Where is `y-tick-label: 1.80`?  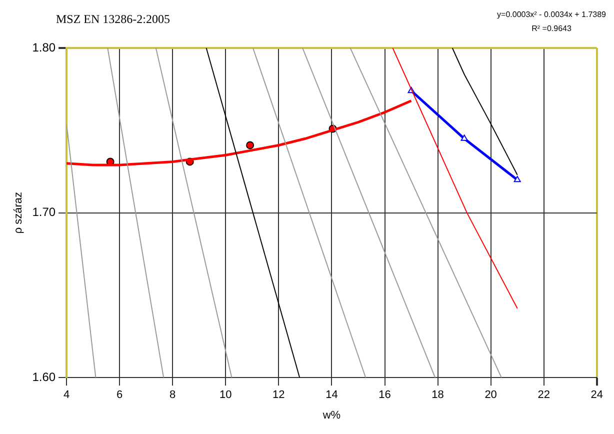 y-tick-label: 1.80 is located at coordinates (44, 47).